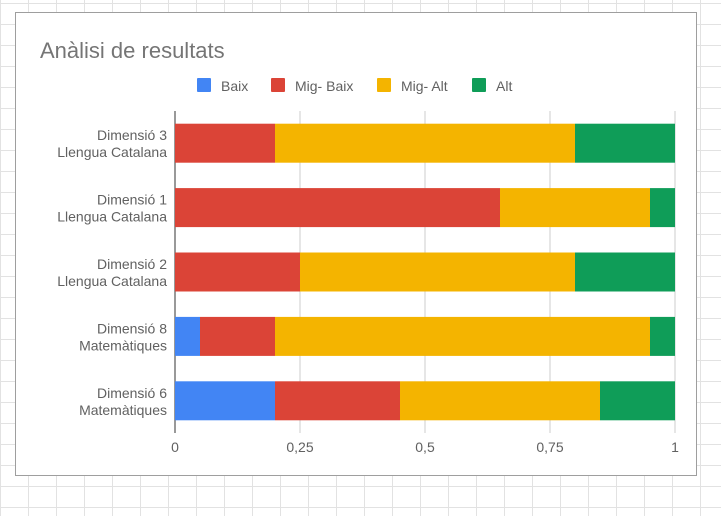 This screenshot has width=721, height=516. I want to click on x-tick-labels: 0 0,25 0,5 0,75 1, so click(425, 447).